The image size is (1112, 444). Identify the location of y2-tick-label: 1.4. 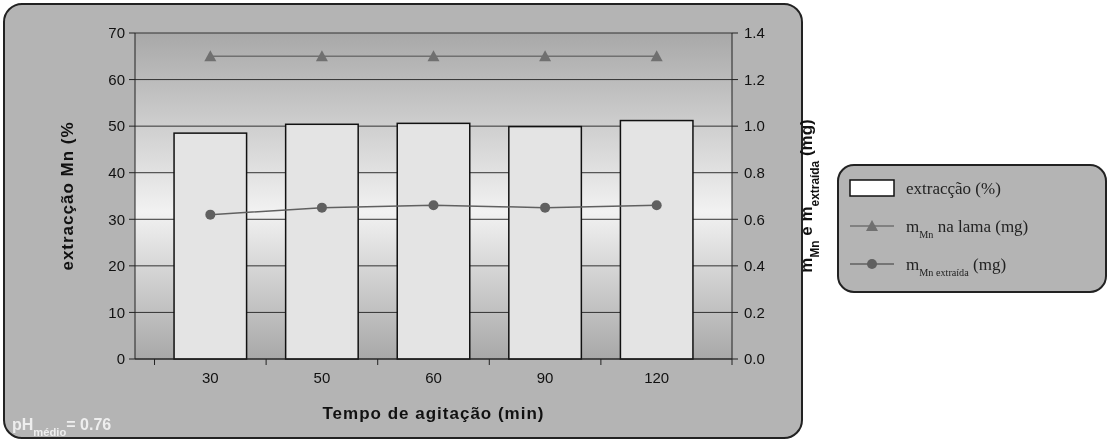
(754, 33).